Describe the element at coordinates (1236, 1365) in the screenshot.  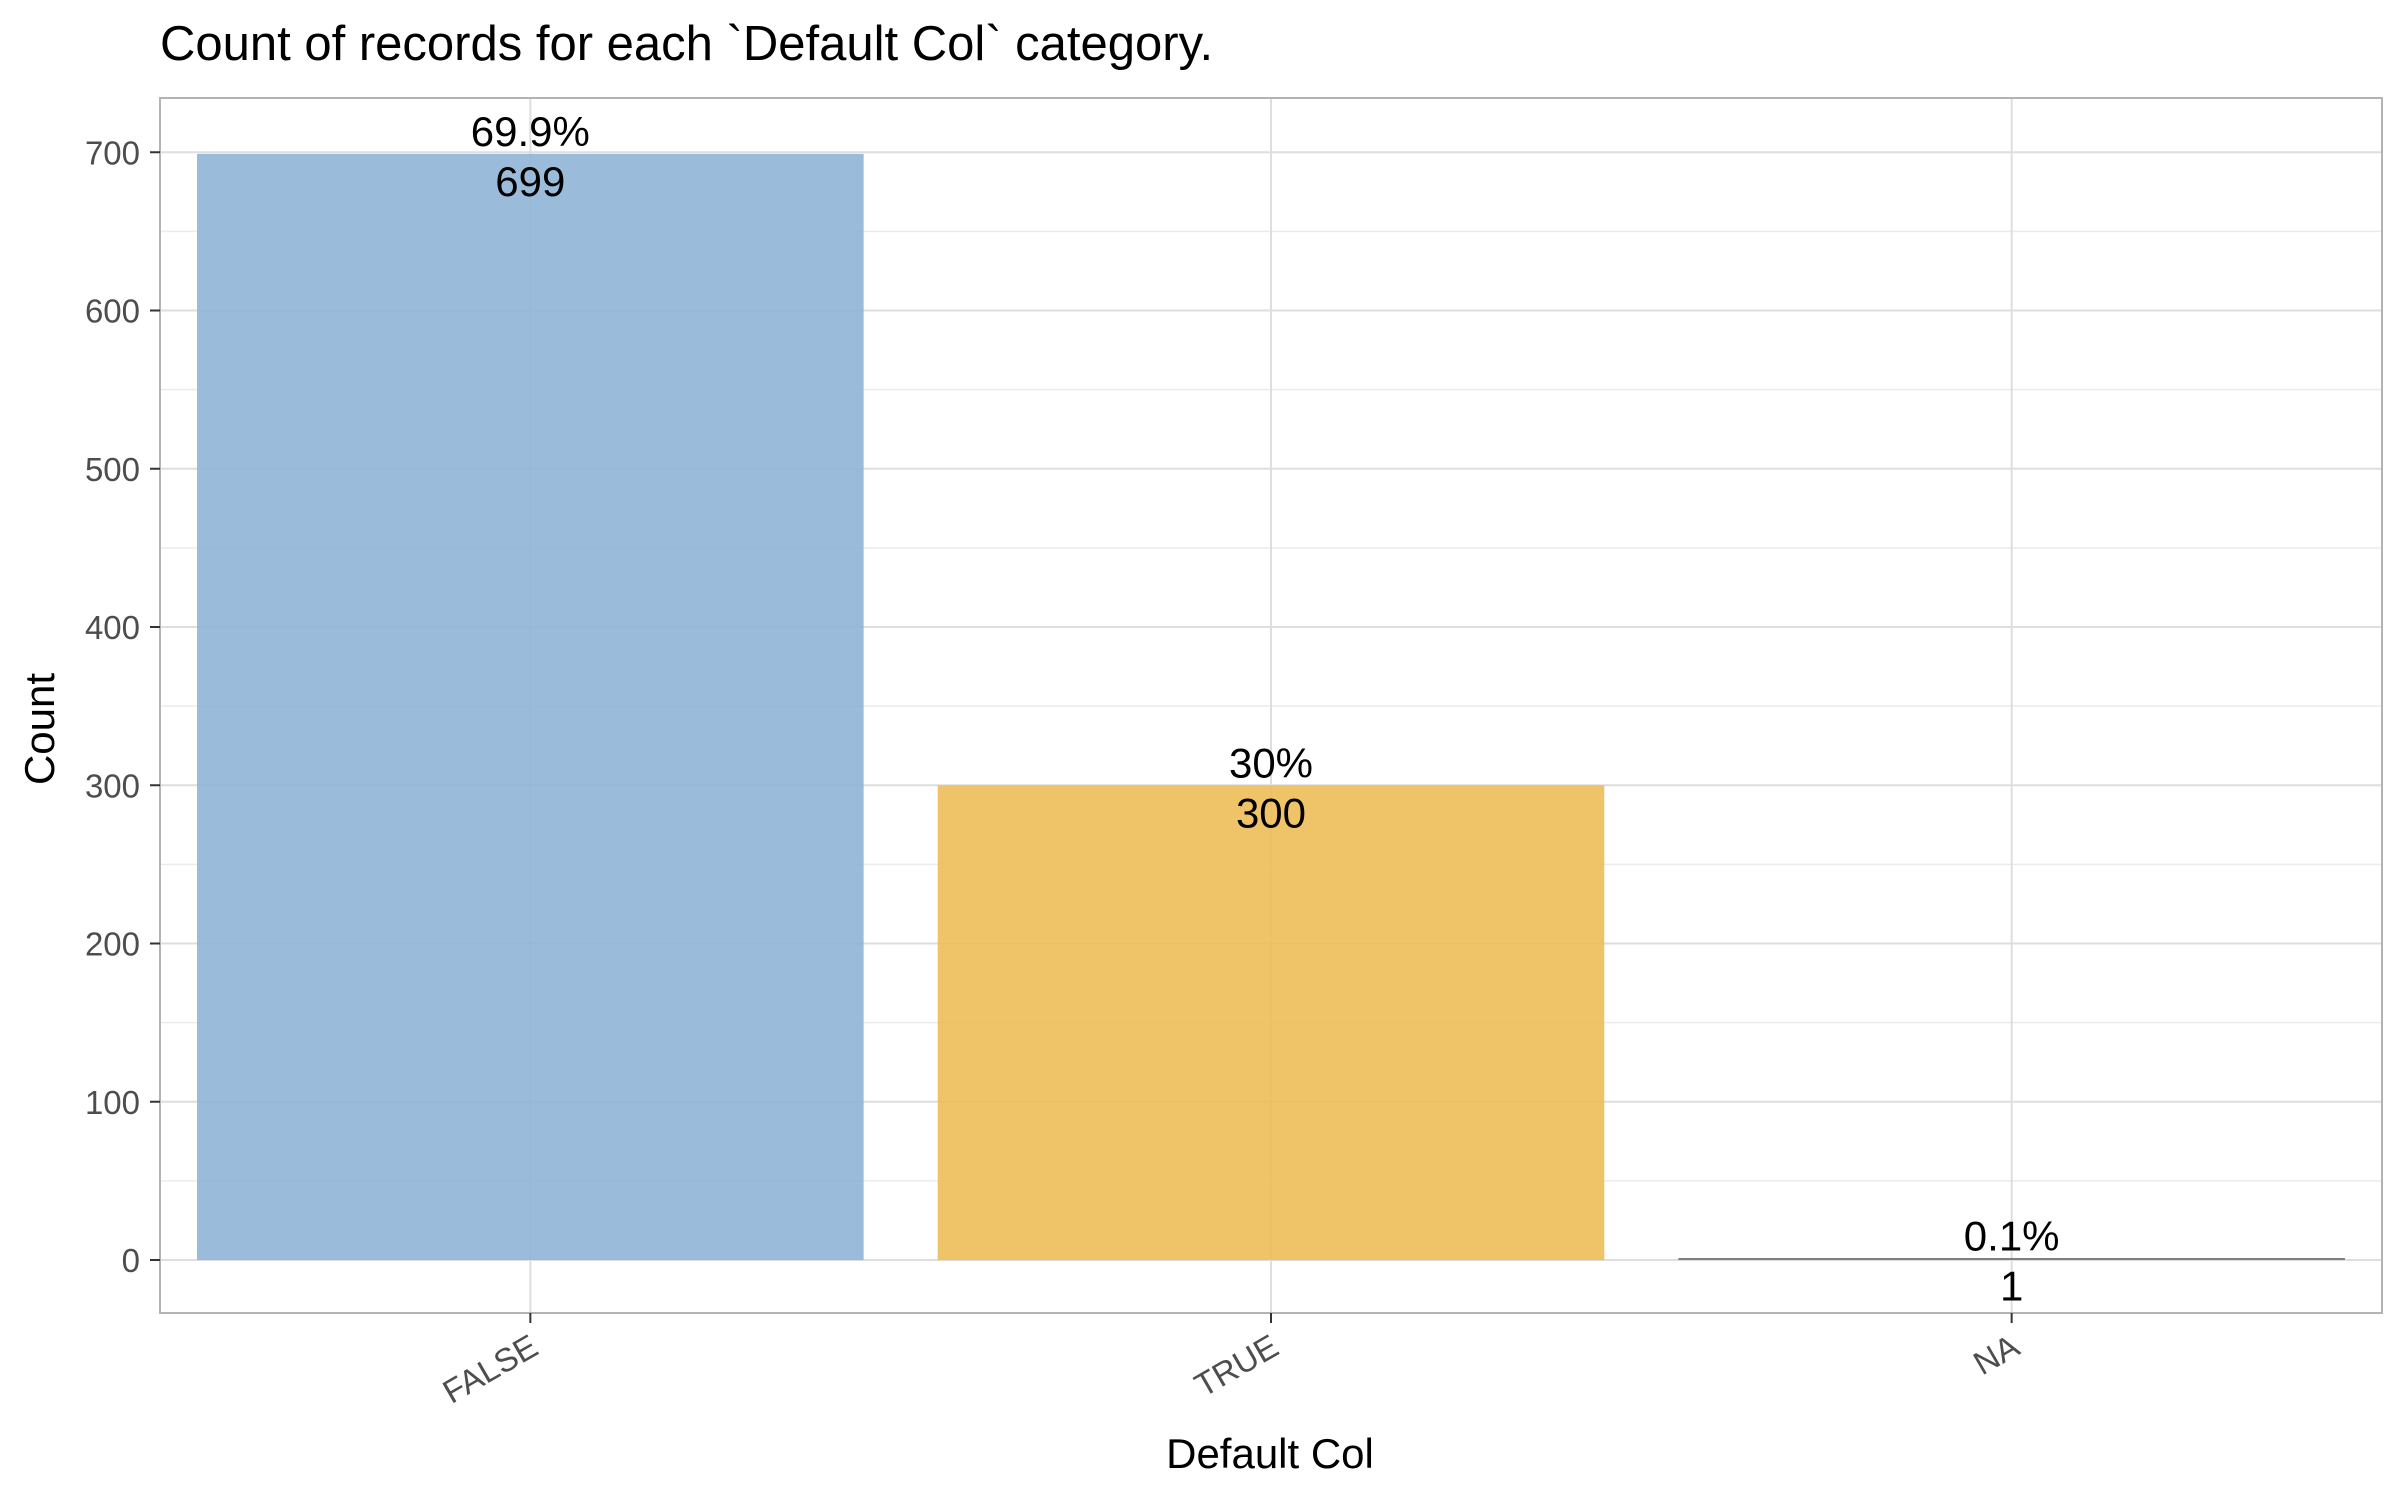
I see `x-tick-label: TRUE` at that location.